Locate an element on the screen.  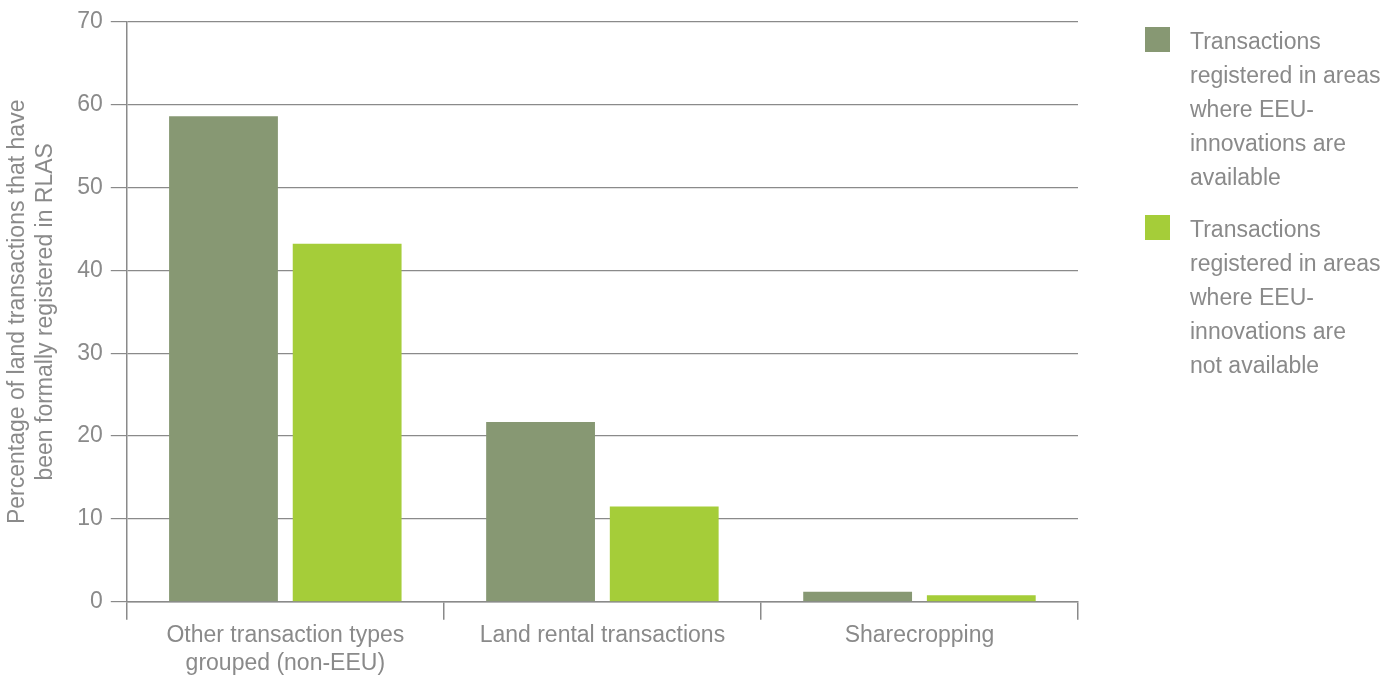
legend-label: Transactions registered in areas where EEU-innovations are not available is located at coordinates (1285, 297).